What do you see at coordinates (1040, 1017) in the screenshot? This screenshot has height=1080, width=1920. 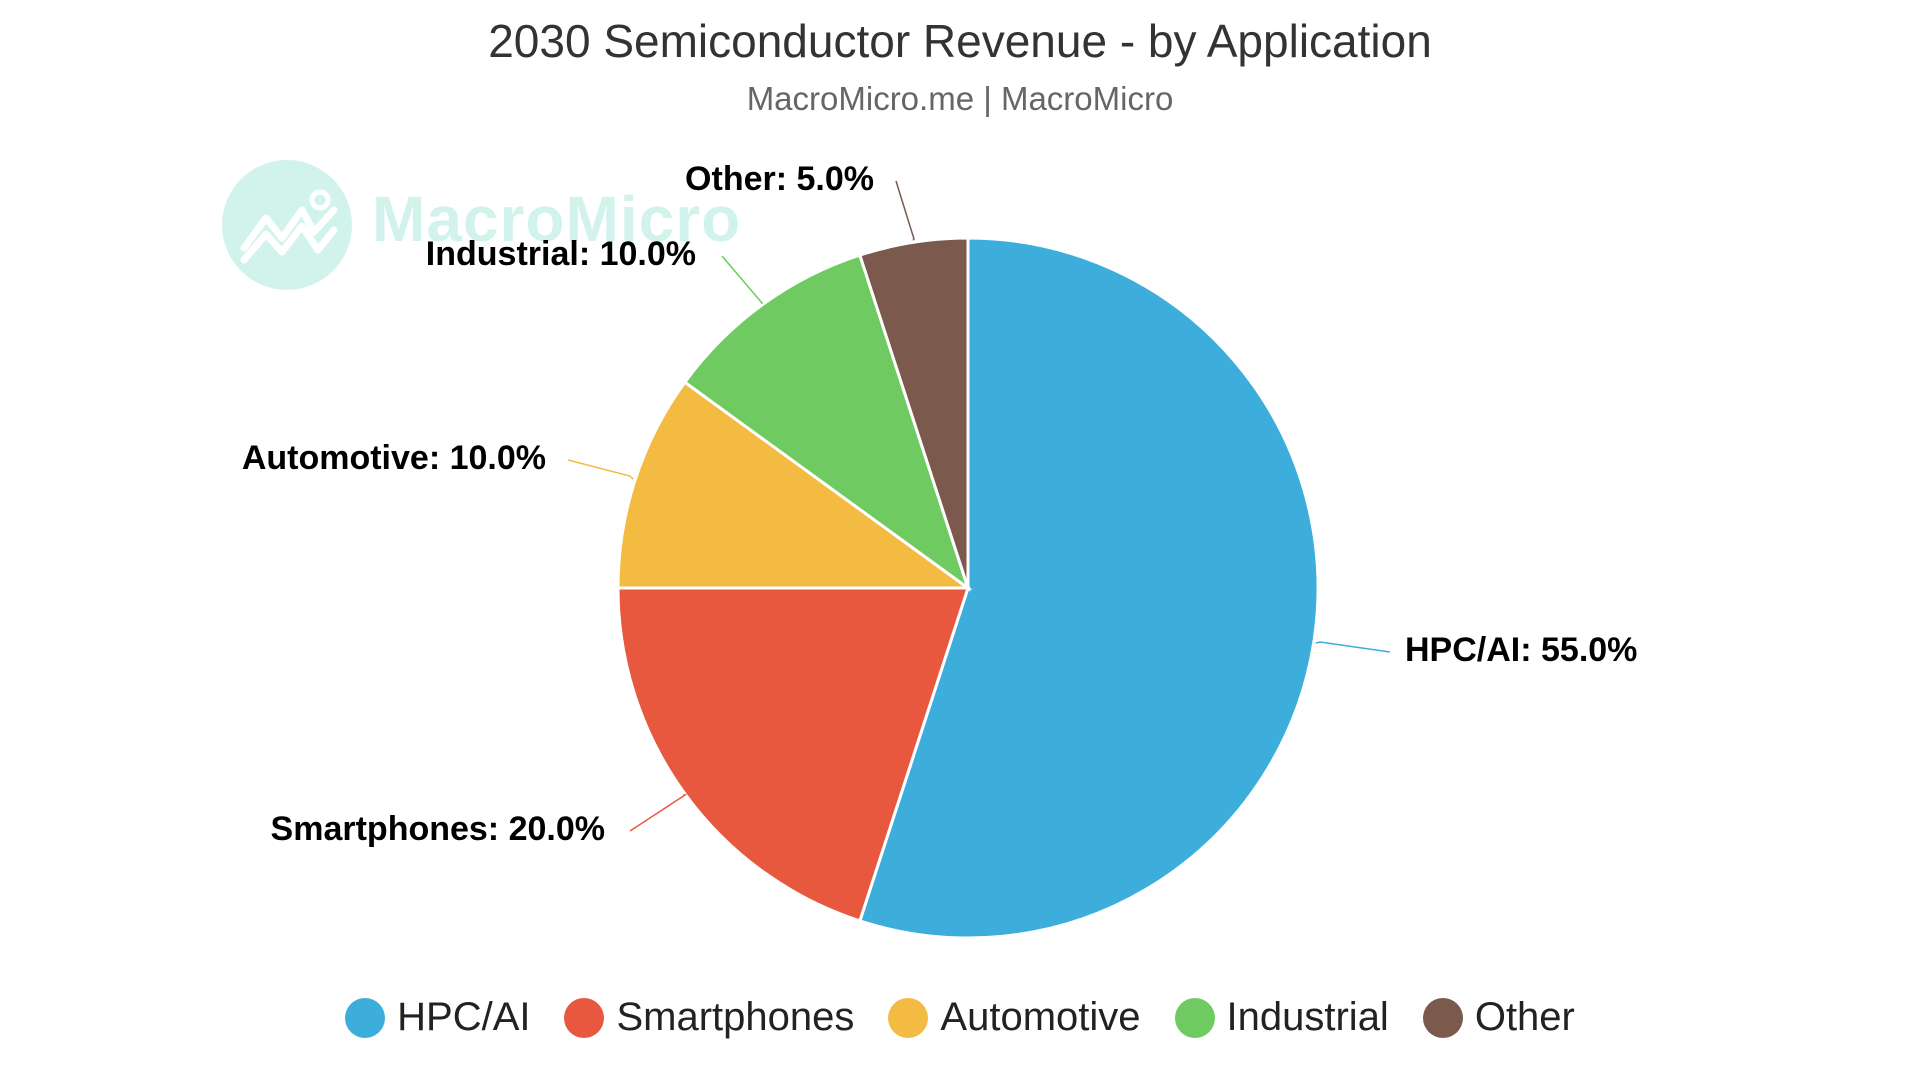 I see `legend-label: Automotive` at bounding box center [1040, 1017].